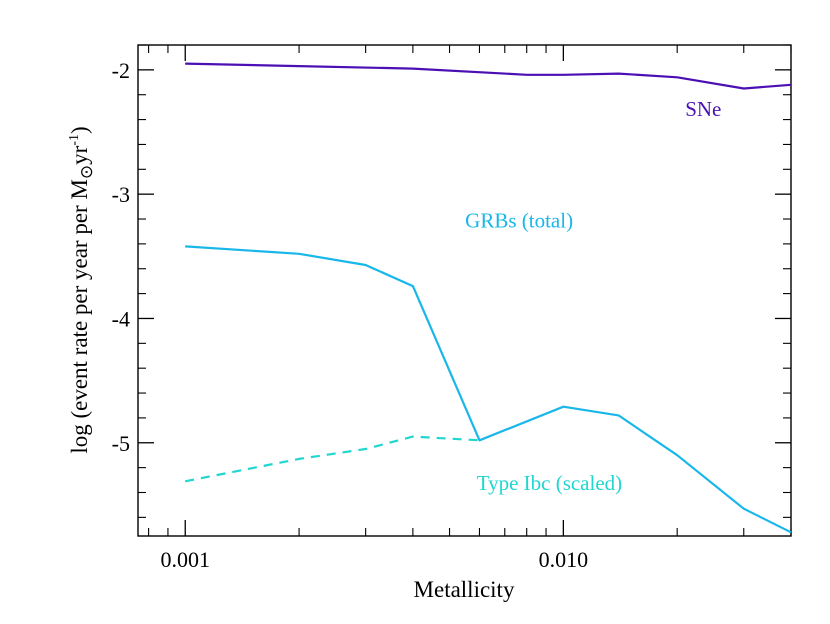 The width and height of the screenshot is (830, 624). I want to click on series-label-1: SNe, so click(703, 109).